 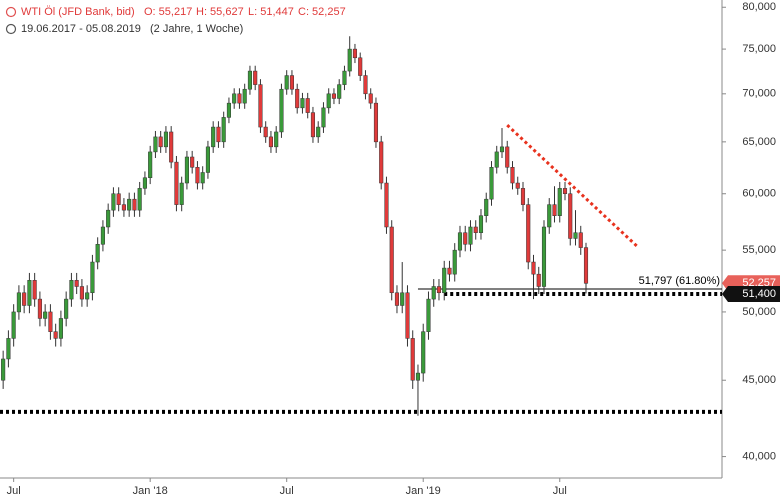 What do you see at coordinates (759, 294) in the screenshot?
I see `price-tag-label: 51,400` at bounding box center [759, 294].